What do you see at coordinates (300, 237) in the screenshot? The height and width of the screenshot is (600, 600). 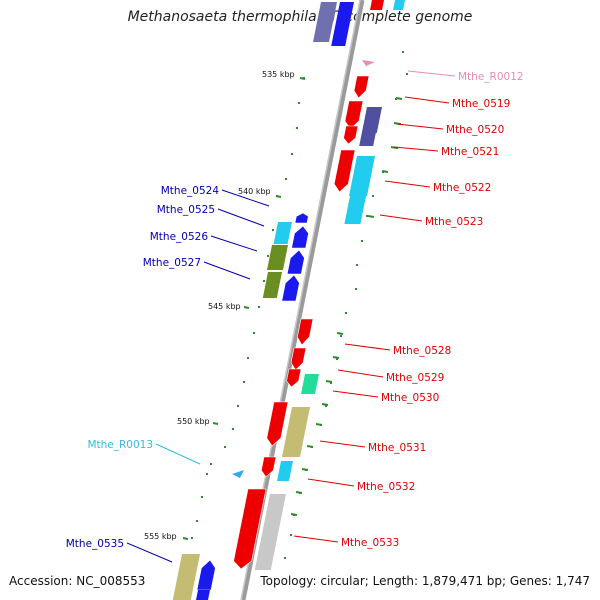 I see `gene-0525-b-body` at bounding box center [300, 237].